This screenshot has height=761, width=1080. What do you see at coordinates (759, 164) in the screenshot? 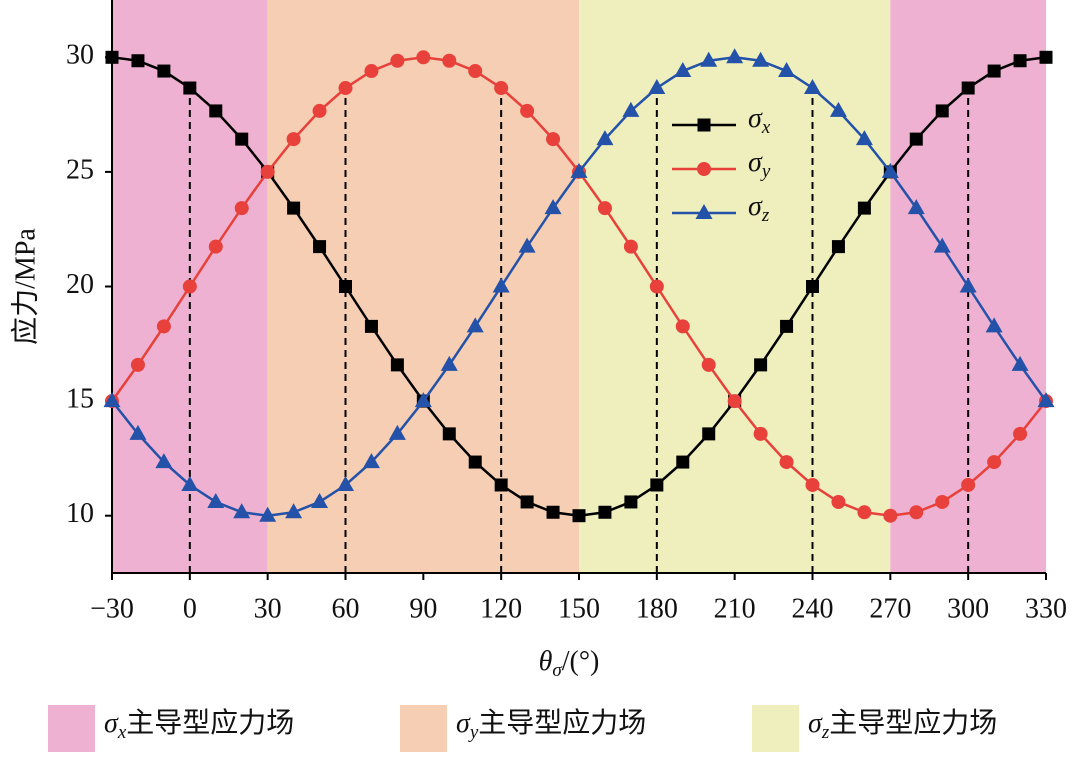
I see `legend-label: σy` at bounding box center [759, 164].